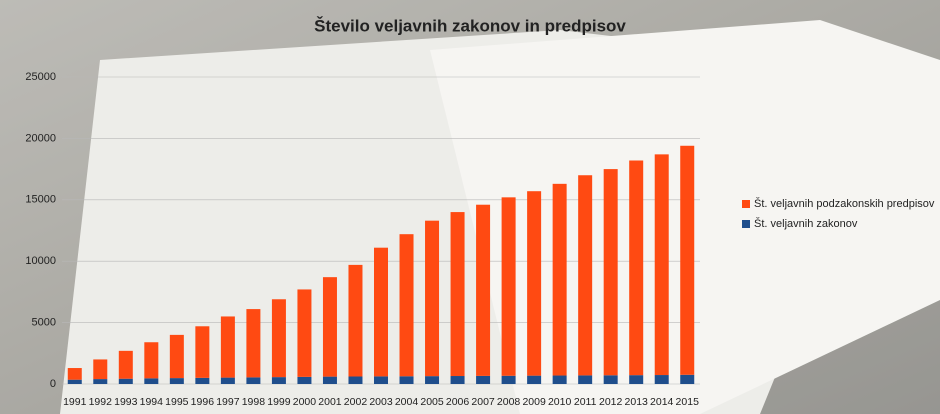 The height and width of the screenshot is (414, 940). What do you see at coordinates (560, 402) in the screenshot?
I see `x-tick-label: 2010` at bounding box center [560, 402].